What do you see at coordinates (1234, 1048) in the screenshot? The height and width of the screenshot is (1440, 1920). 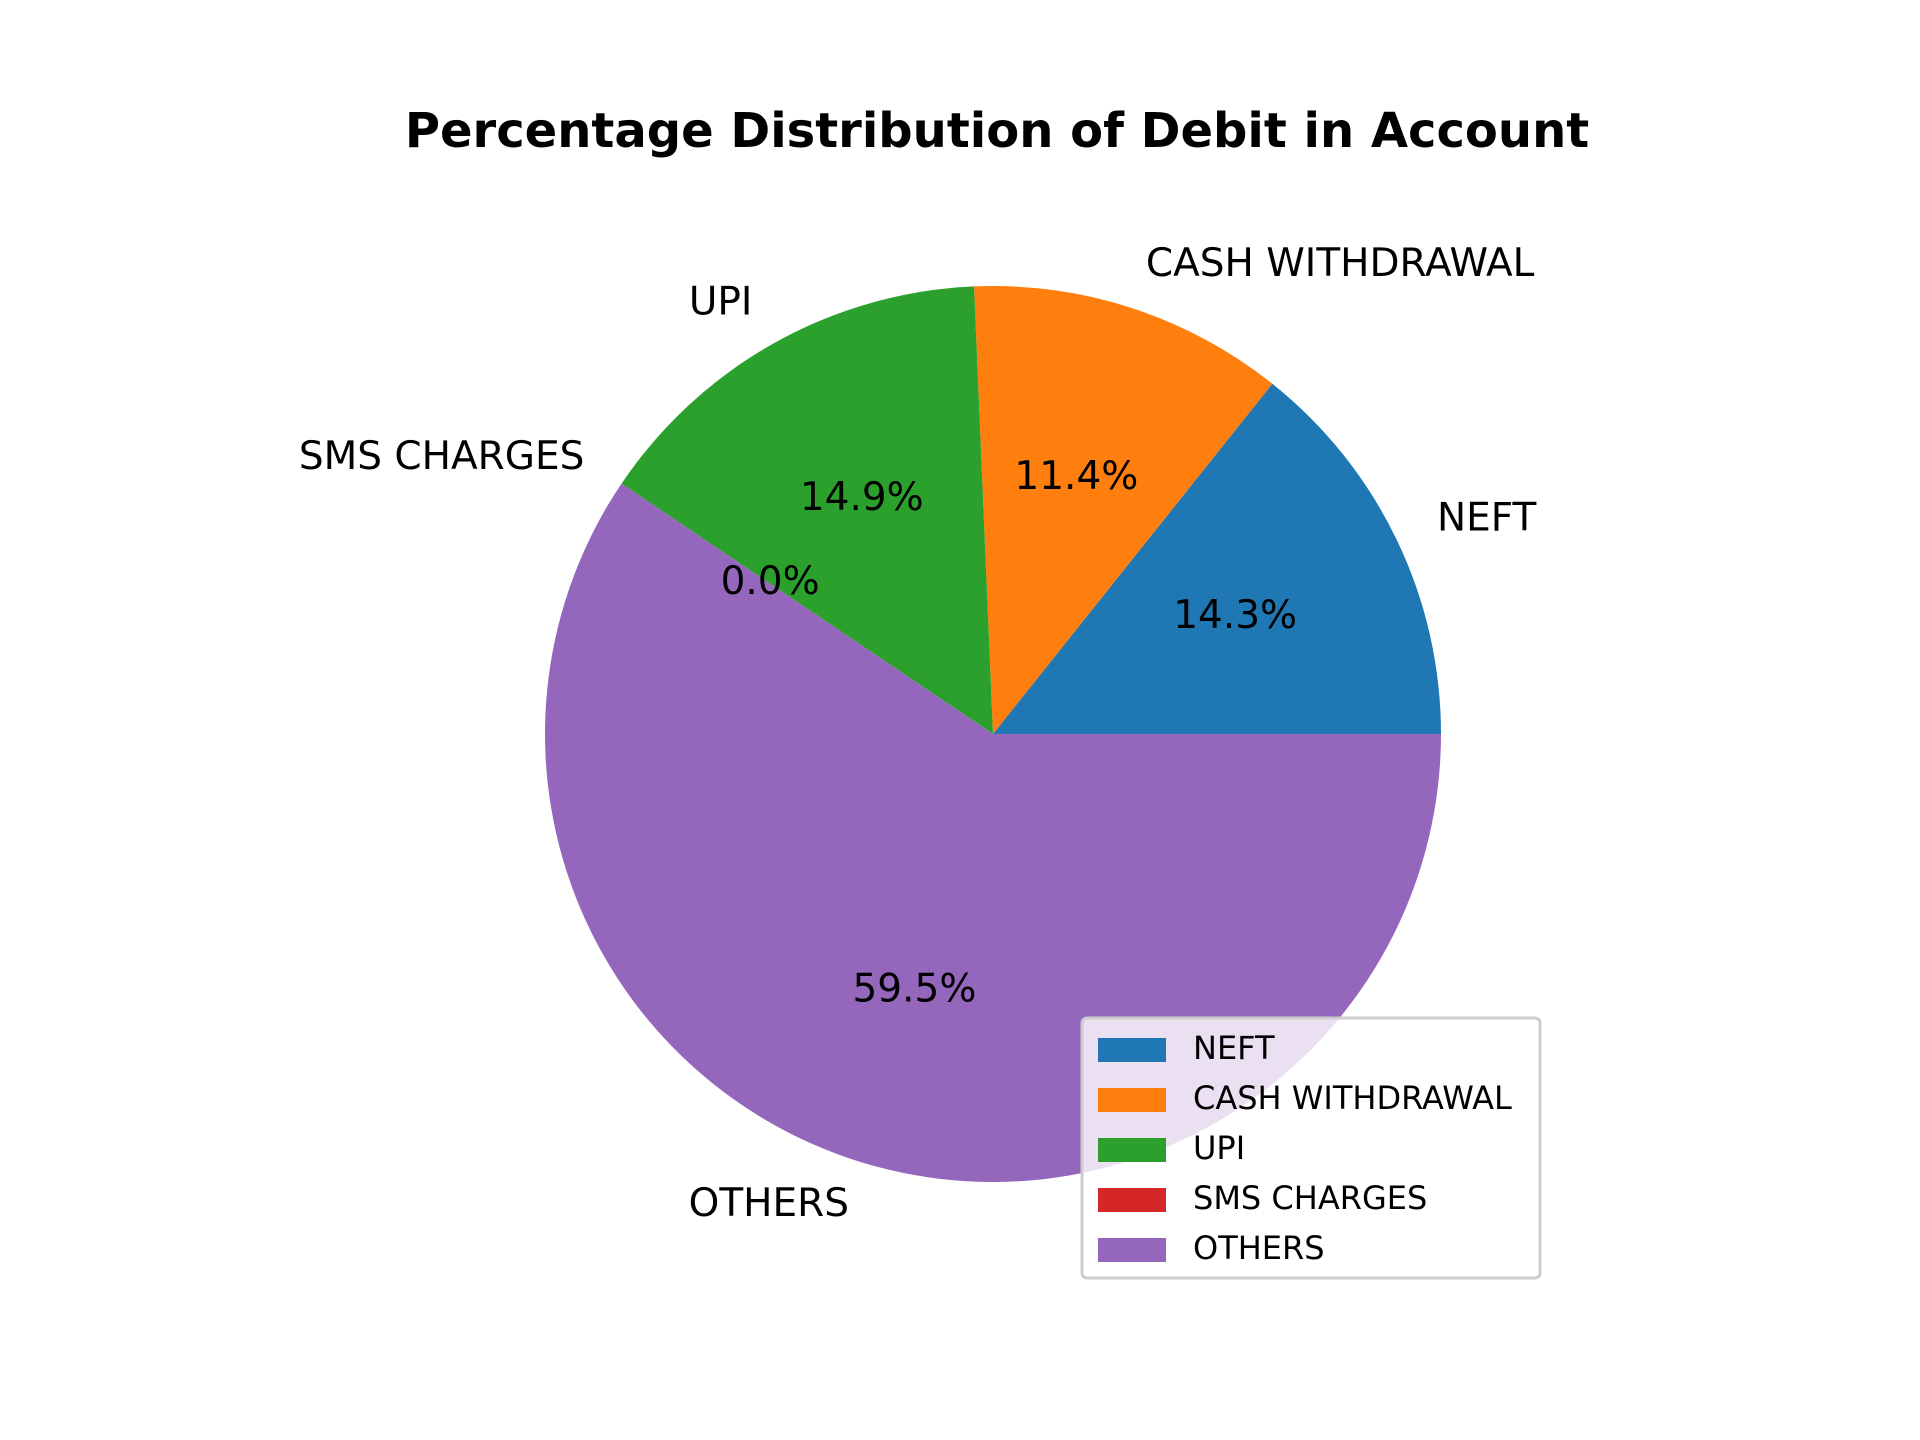 I see `legend-label-neft: NEFT` at bounding box center [1234, 1048].